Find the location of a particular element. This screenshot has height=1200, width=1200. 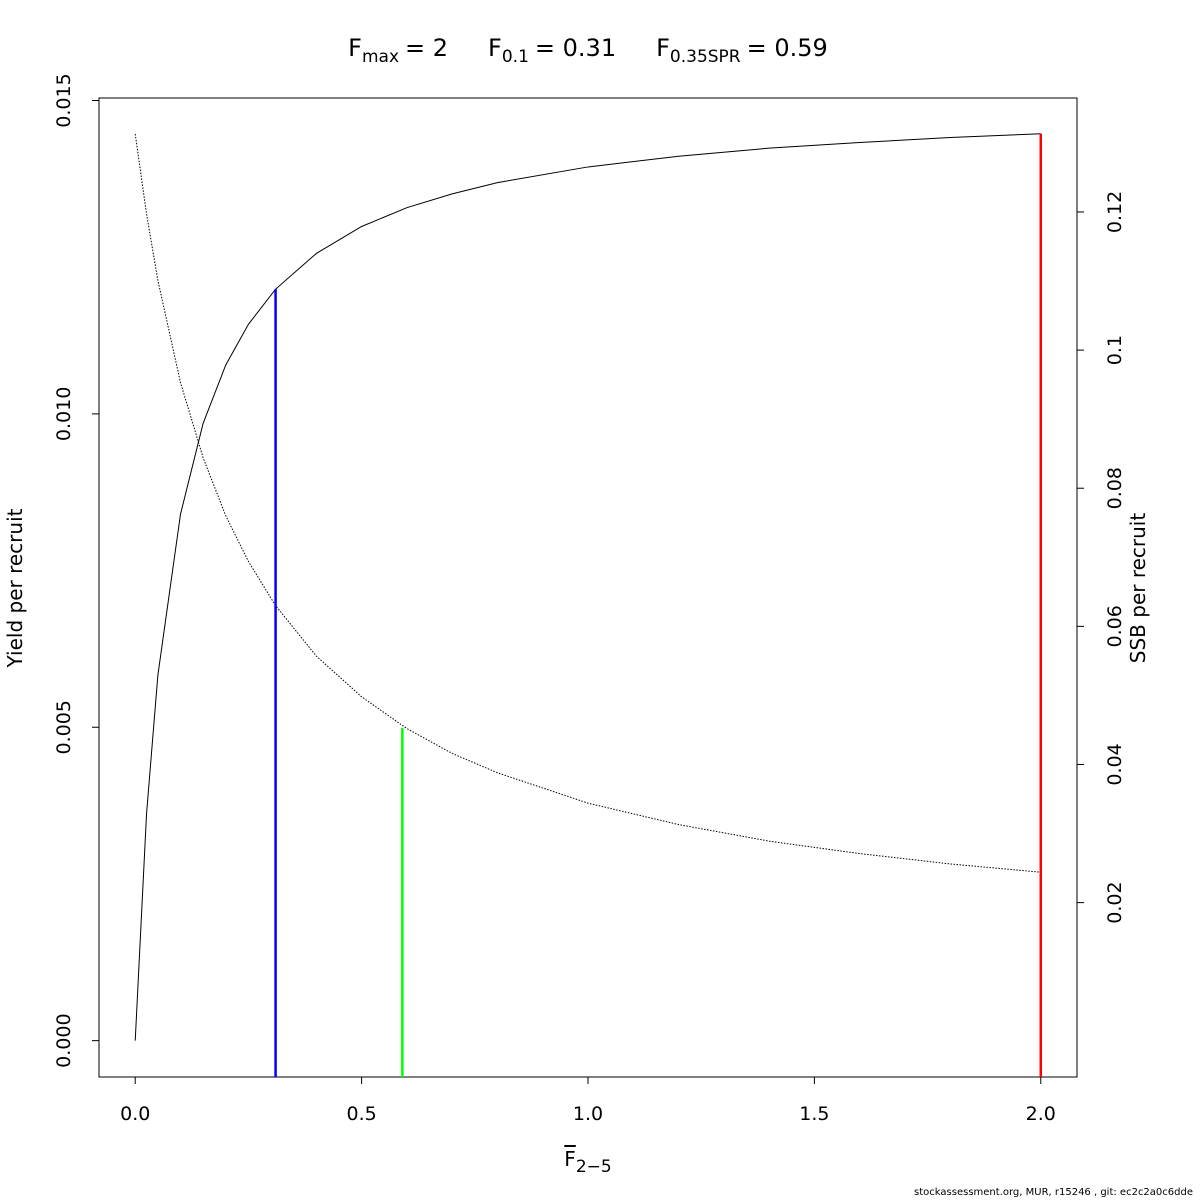

y-tick-label: 0.000 is located at coordinates (64, 1040).